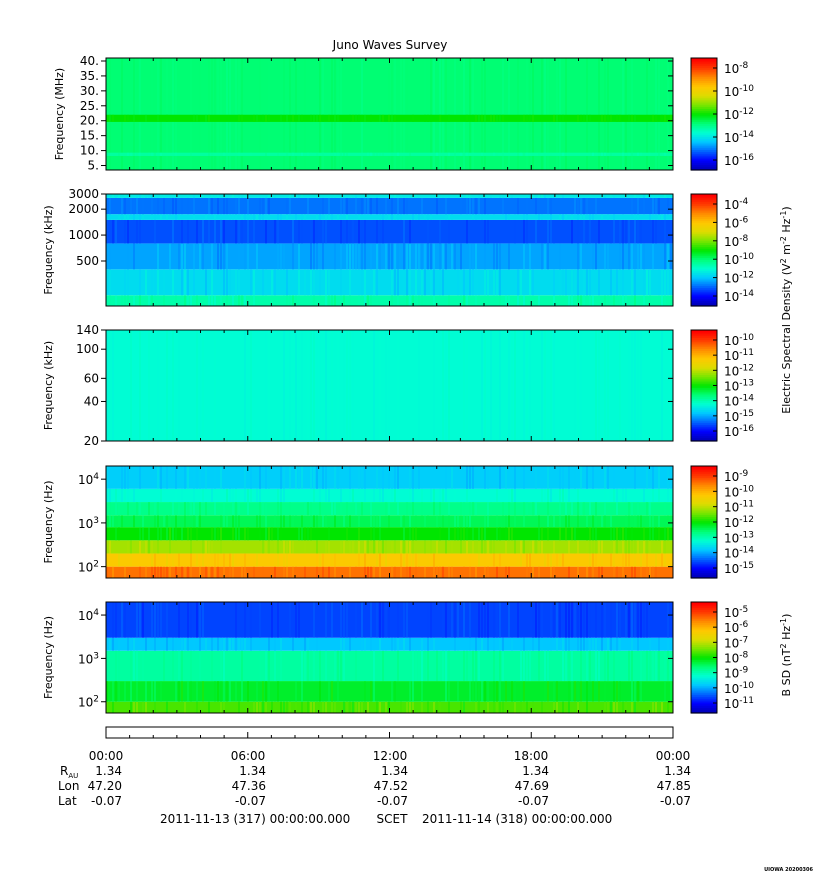 The image size is (815, 880). Describe the element at coordinates (389, 744) in the screenshot. I see `time-axis: 00:00 06:00 12:00 18:00 00:00` at that location.